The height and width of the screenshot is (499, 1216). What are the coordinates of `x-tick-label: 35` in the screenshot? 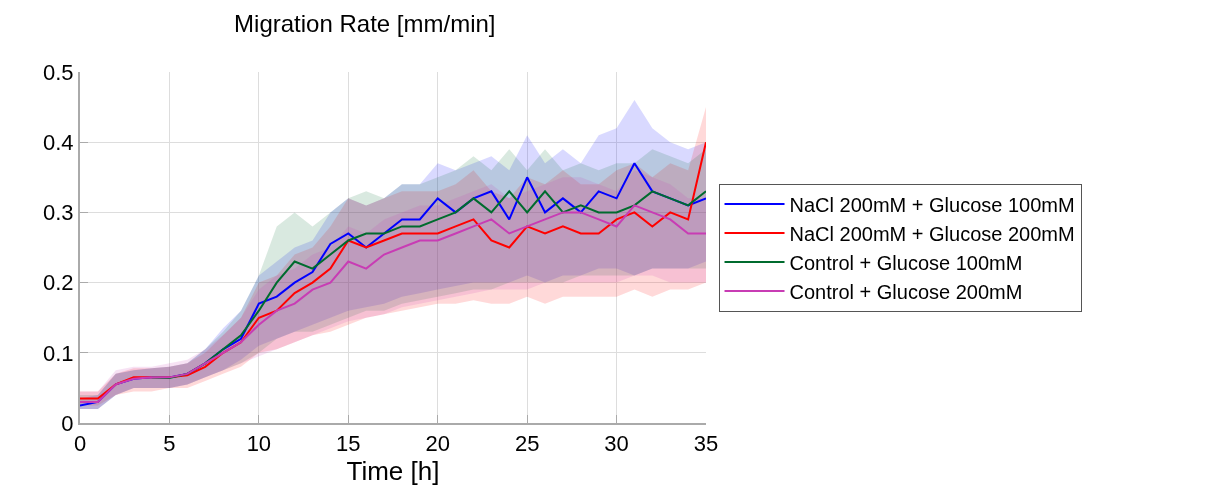 It's located at (706, 444).